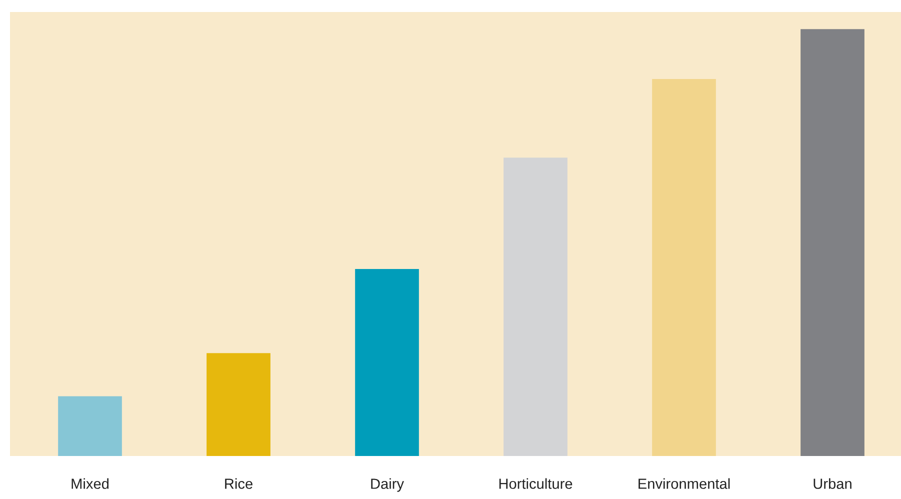 The height and width of the screenshot is (499, 901). What do you see at coordinates (90, 483) in the screenshot?
I see `x-tick-label: Mixed` at bounding box center [90, 483].